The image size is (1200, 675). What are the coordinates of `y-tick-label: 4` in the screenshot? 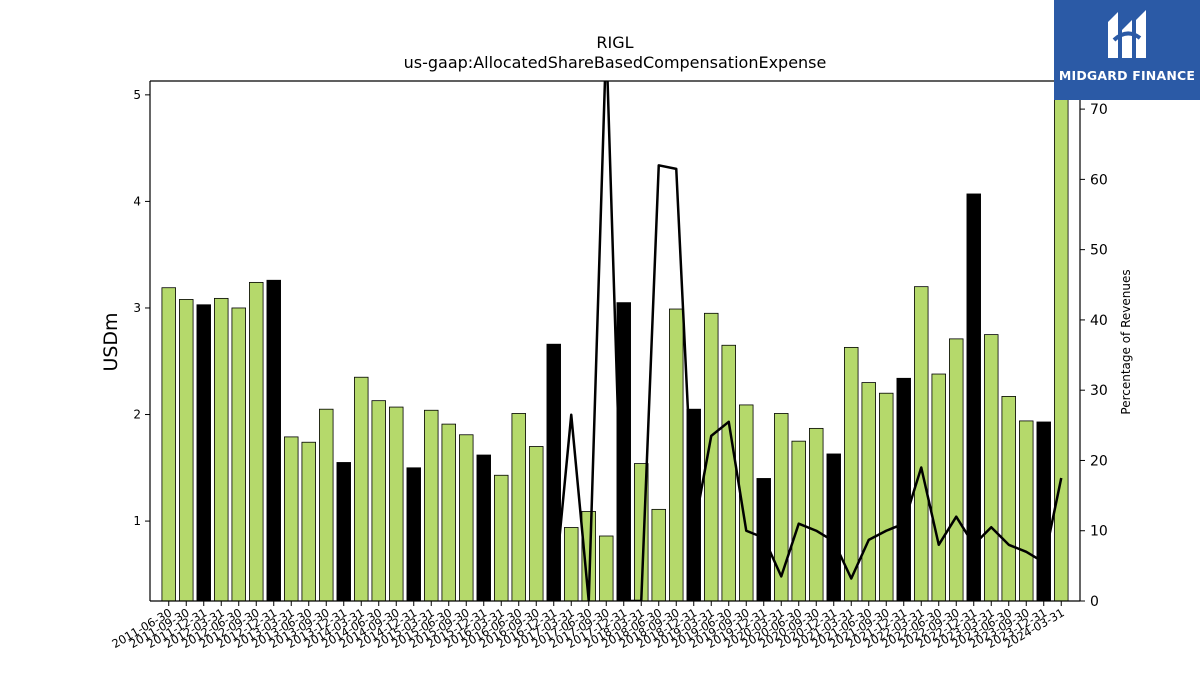 It's located at (137, 201).